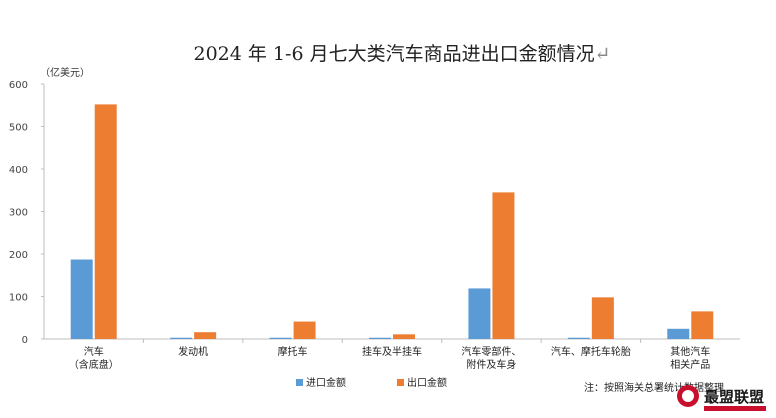 The height and width of the screenshot is (418, 776). What do you see at coordinates (392, 351) in the screenshot?
I see `category-label: 挂车及半挂车` at bounding box center [392, 351].